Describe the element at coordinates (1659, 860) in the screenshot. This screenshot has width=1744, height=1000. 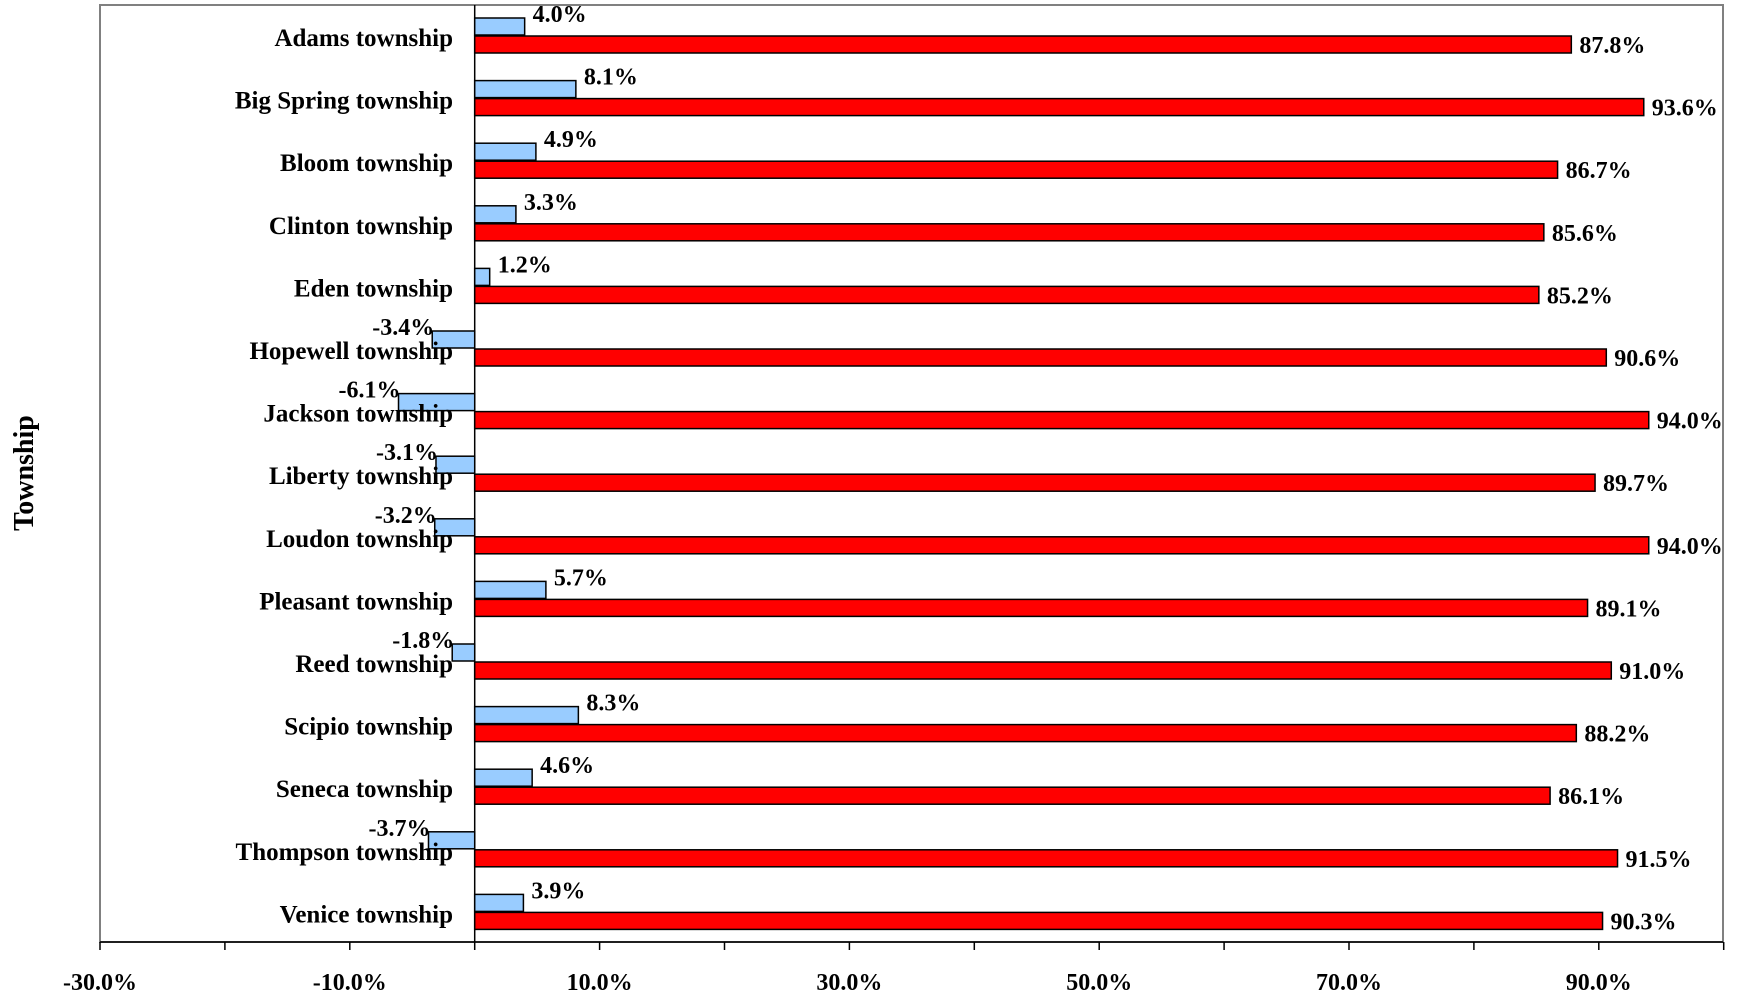
I see `data-label-percent: 91.5%` at that location.